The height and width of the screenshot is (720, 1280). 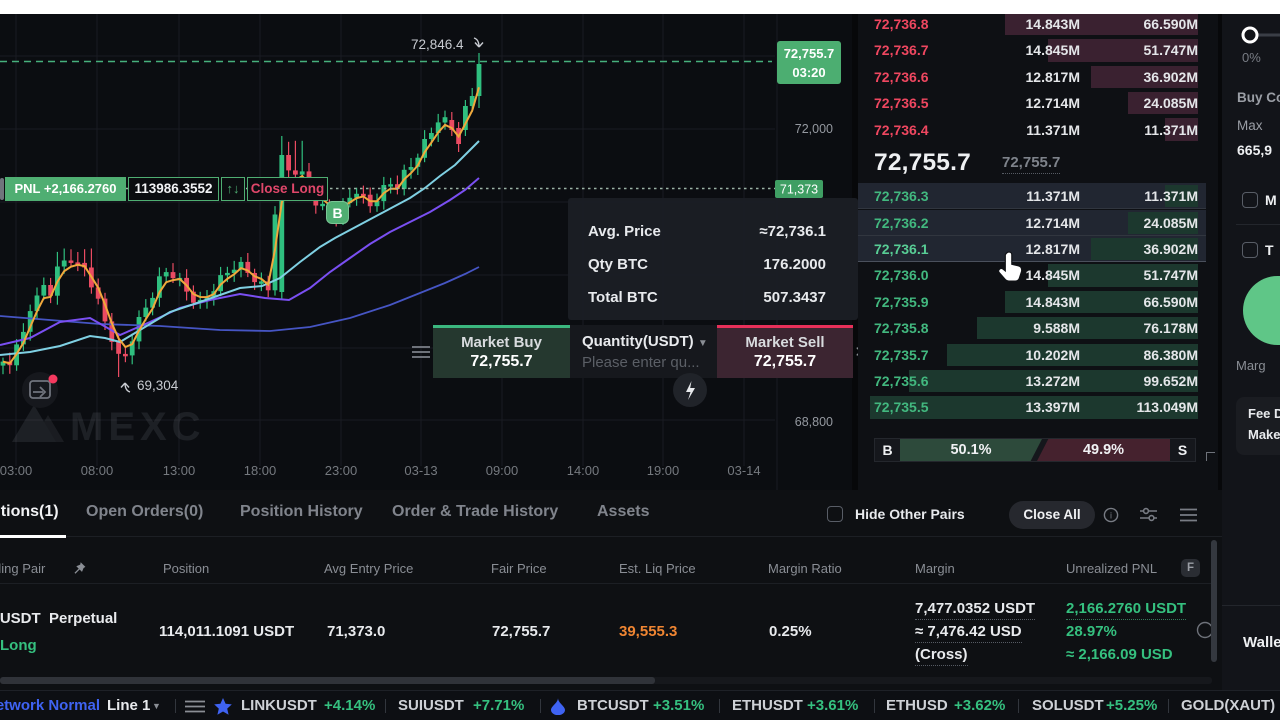 I want to click on svg-text: 72,755.7, so click(x=809, y=53).